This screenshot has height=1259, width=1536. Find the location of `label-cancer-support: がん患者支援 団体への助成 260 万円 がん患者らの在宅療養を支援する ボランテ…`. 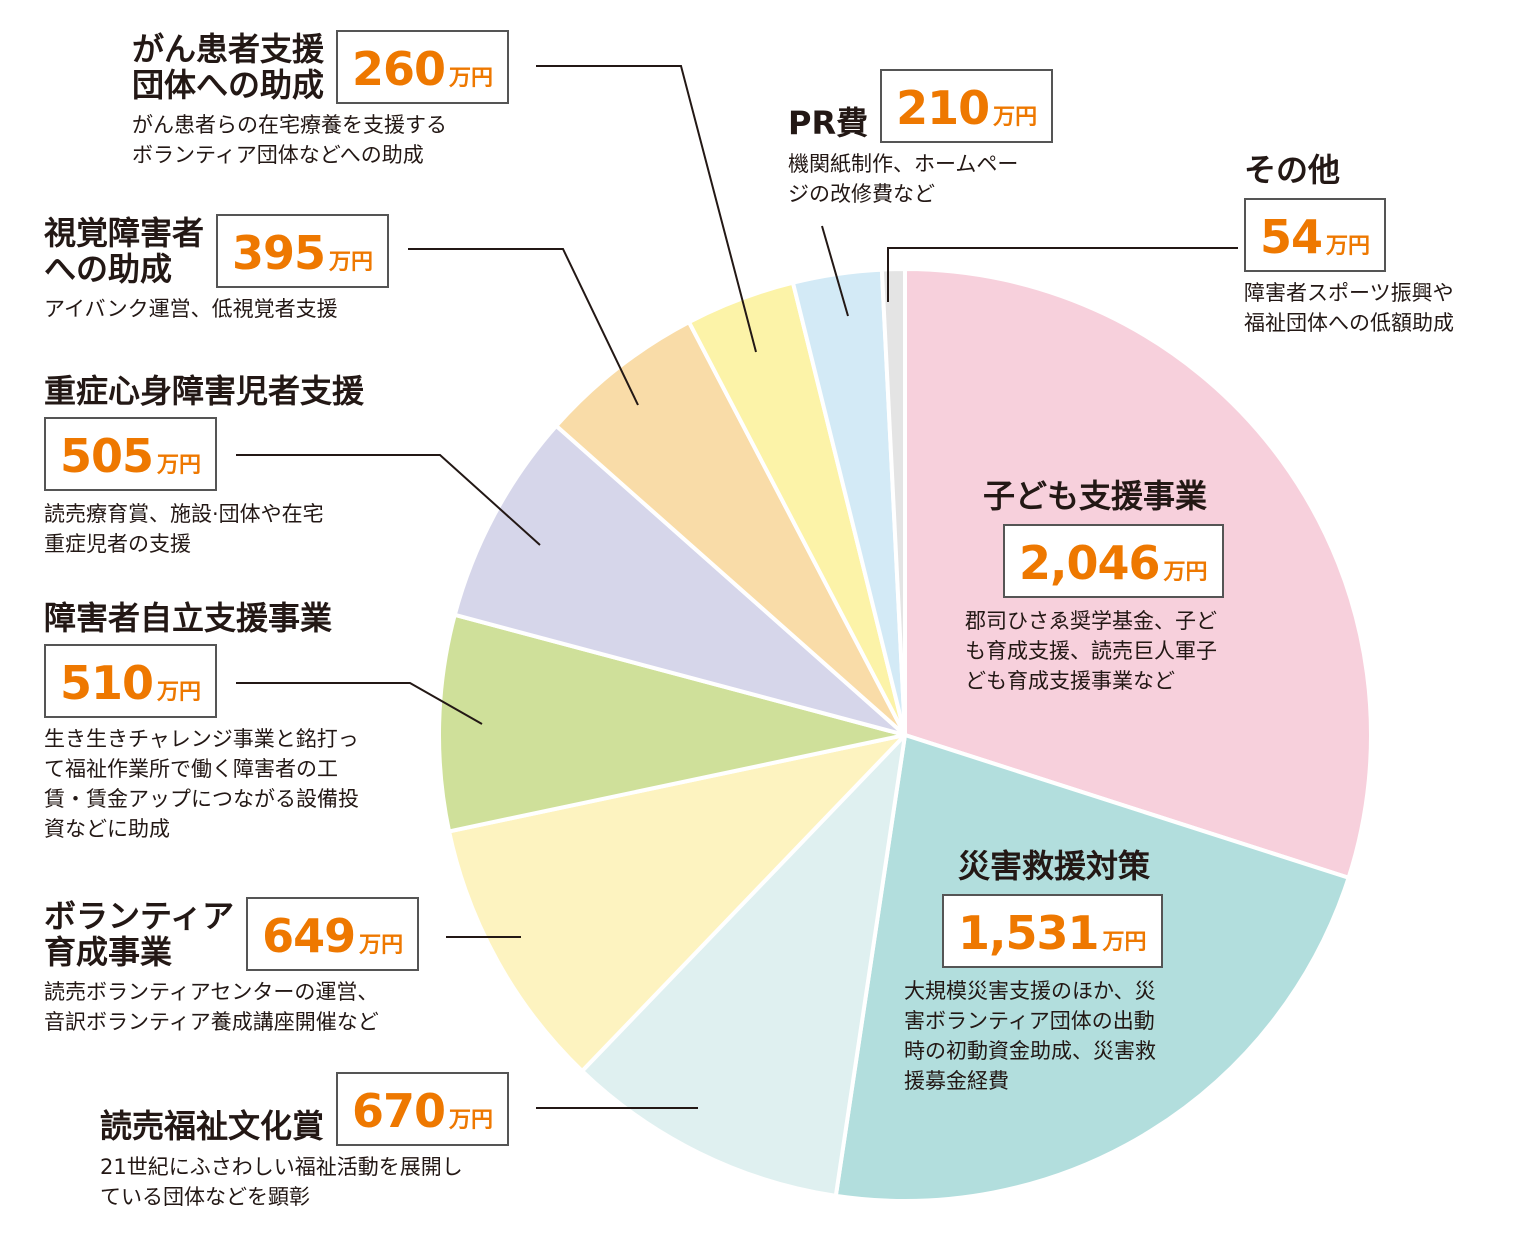

label-cancer-support: がん患者支援 団体への助成 260 万円 がん患者らの在宅療養を支援する ボランテ… is located at coordinates (321, 100).